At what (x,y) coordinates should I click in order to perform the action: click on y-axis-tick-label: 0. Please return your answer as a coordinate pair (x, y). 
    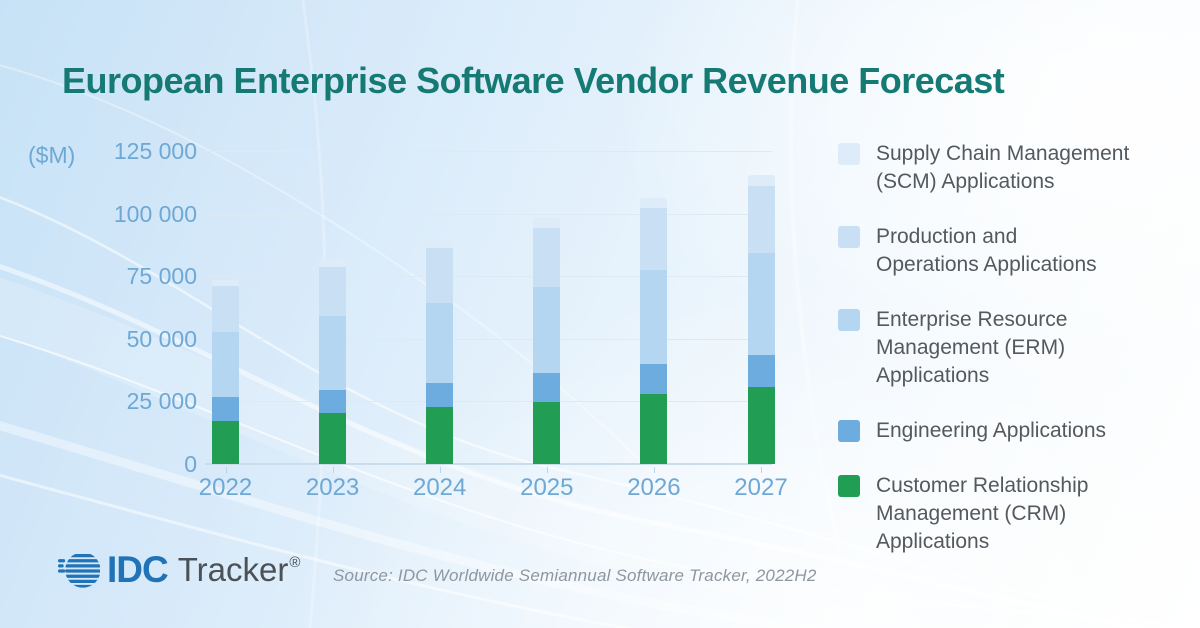
    Looking at the image, I should click on (190, 464).